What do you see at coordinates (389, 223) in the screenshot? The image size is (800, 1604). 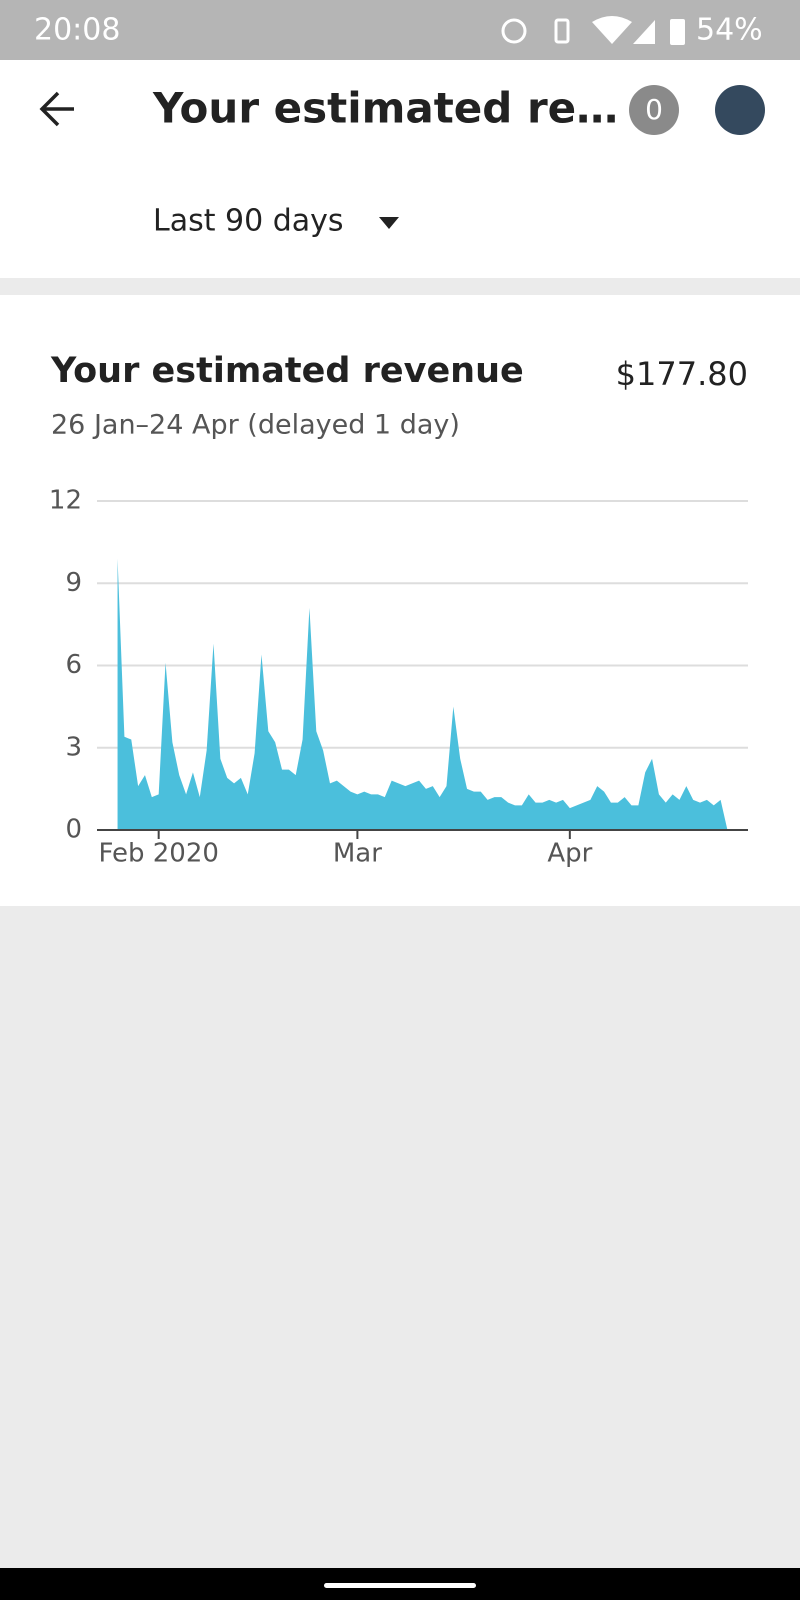 I see `dropdown-arrow` at bounding box center [389, 223].